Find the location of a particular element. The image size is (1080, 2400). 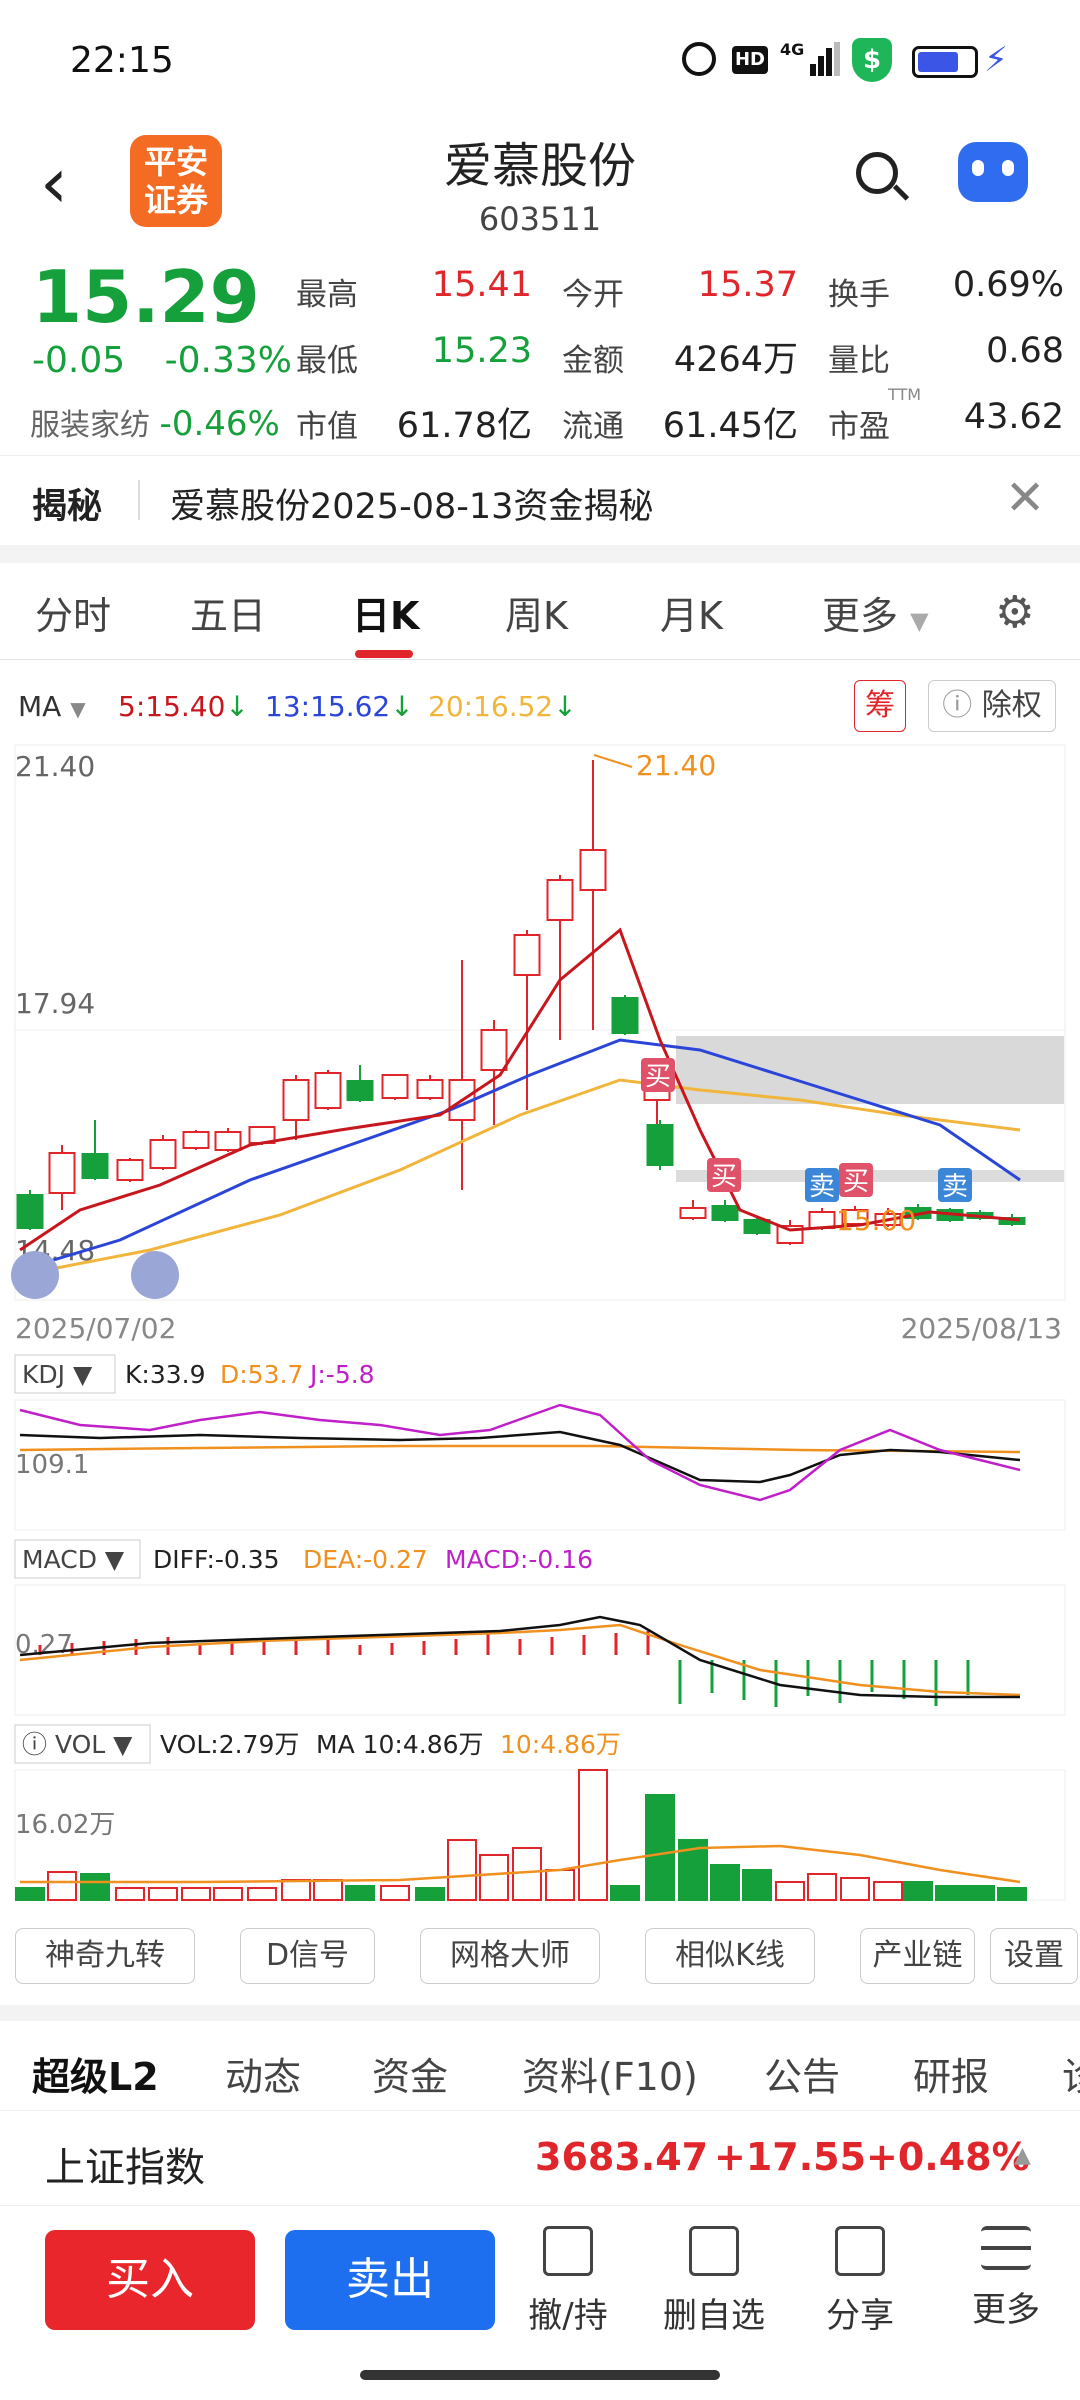

macd-frame is located at coordinates (540, 1650).